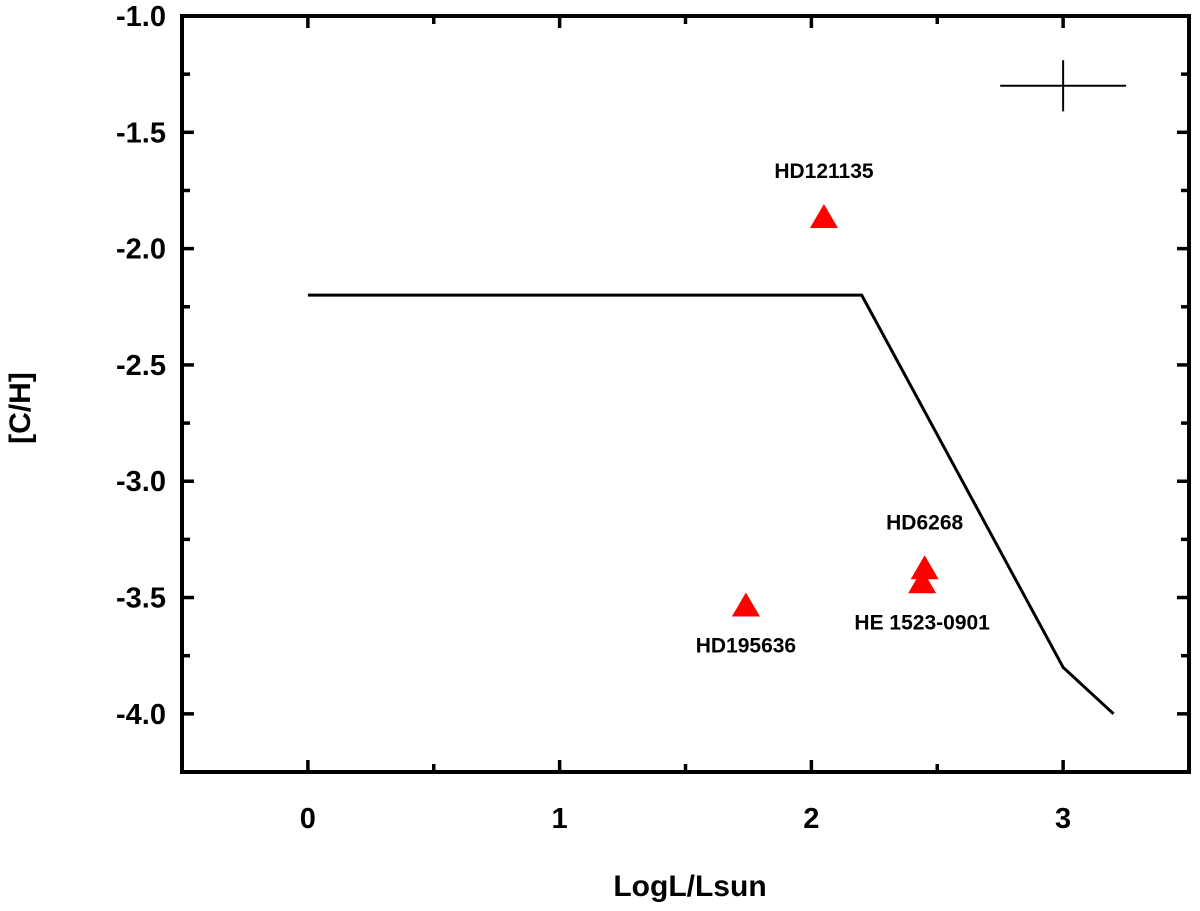 This screenshot has width=1200, height=911. What do you see at coordinates (308, 819) in the screenshot?
I see `x-tick-label: 0` at bounding box center [308, 819].